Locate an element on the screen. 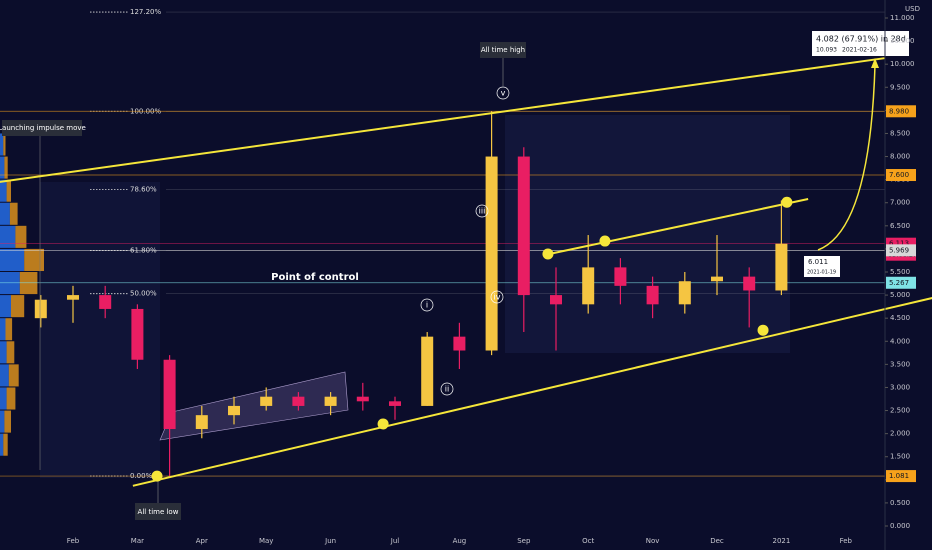  wave-label: v is located at coordinates (503, 93).